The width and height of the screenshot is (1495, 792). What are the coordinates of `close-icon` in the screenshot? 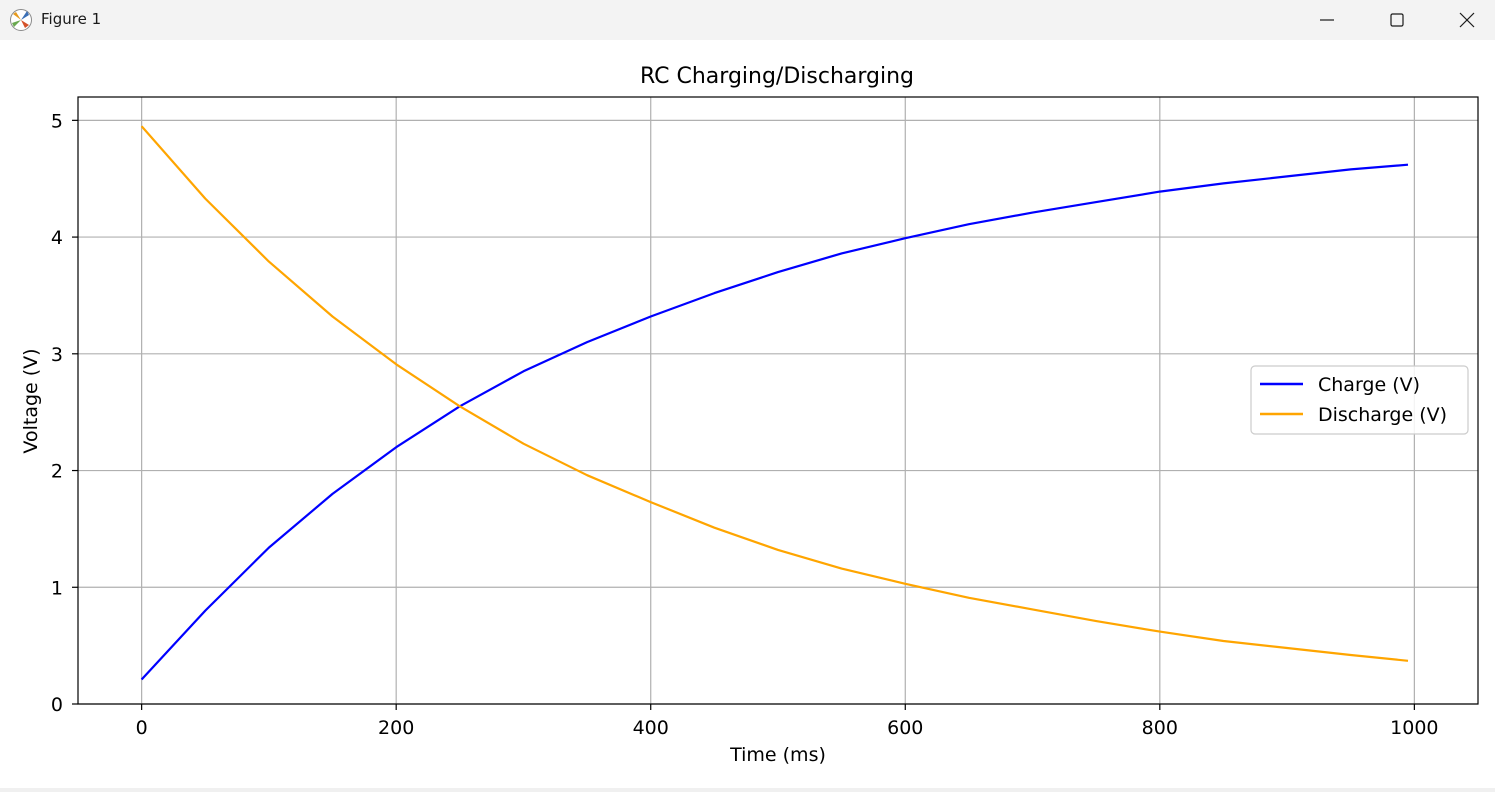 It's located at (1467, 20).